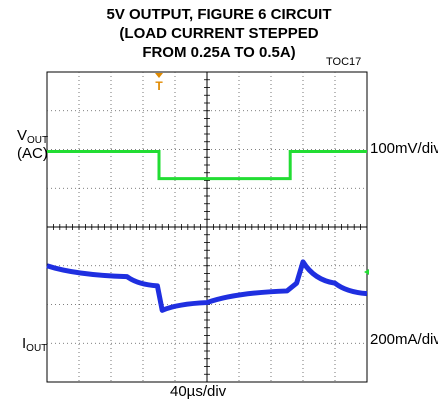 The width and height of the screenshot is (438, 407). Describe the element at coordinates (404, 339) in the screenshot. I see `iout-scale-label: 200mA/div` at that location.